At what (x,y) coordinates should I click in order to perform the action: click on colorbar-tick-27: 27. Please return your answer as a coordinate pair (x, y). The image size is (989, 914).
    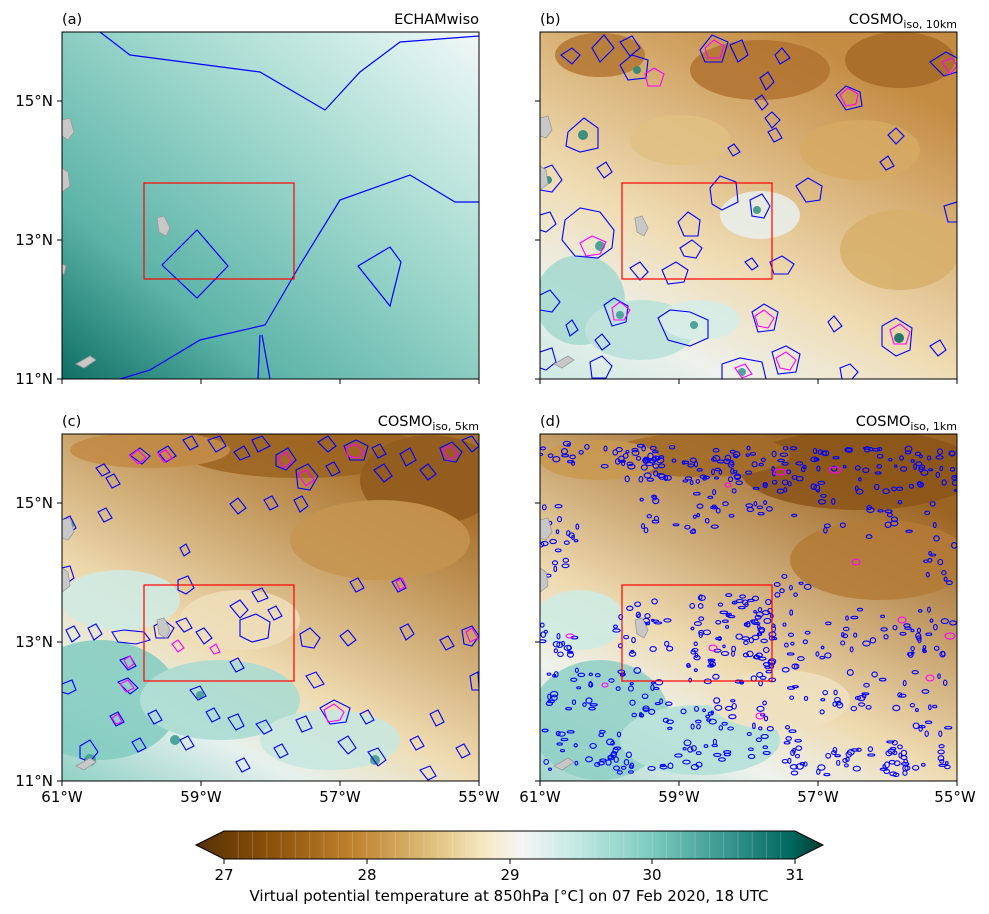
    Looking at the image, I should click on (223, 875).